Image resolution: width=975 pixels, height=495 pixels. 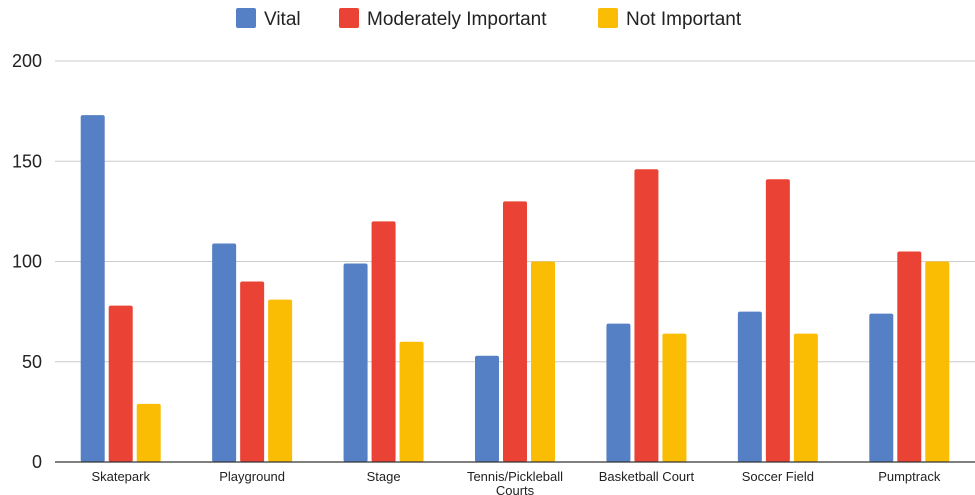 I want to click on y-tick-label: 200, so click(x=27, y=61).